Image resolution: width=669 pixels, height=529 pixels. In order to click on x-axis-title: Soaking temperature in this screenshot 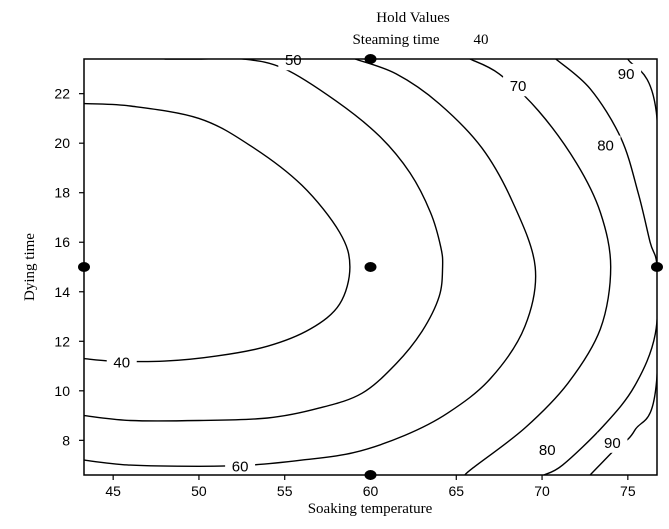, I will do `click(370, 509)`.